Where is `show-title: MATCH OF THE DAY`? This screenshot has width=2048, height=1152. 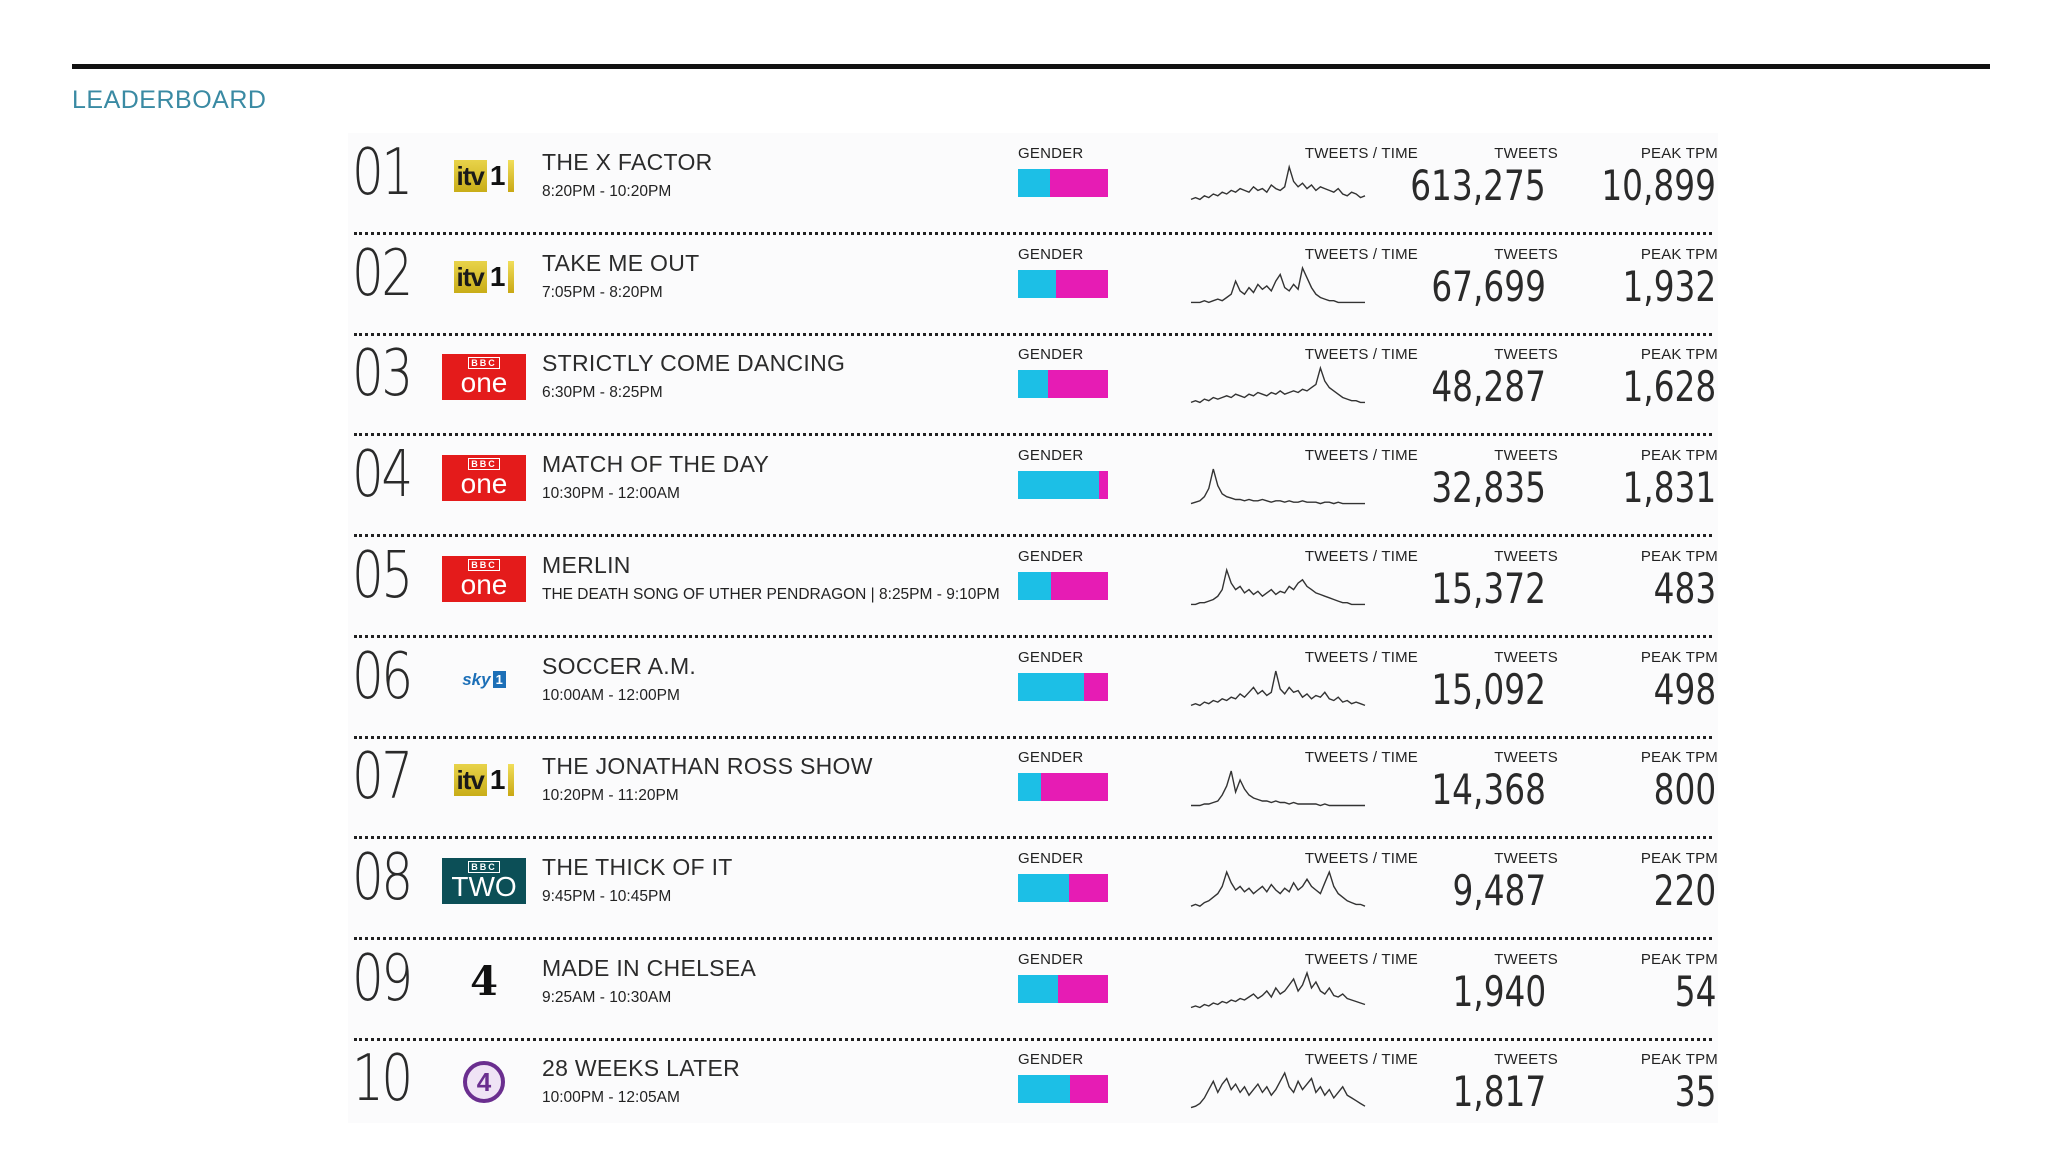 show-title: MATCH OF THE DAY is located at coordinates (656, 464).